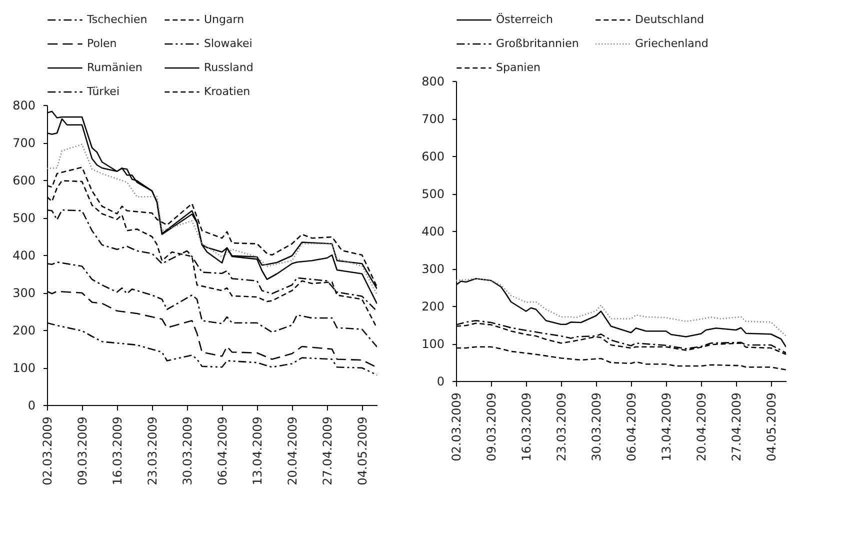 Image resolution: width=868 pixels, height=543 pixels. I want to click on legend-label: Polen, so click(102, 43).